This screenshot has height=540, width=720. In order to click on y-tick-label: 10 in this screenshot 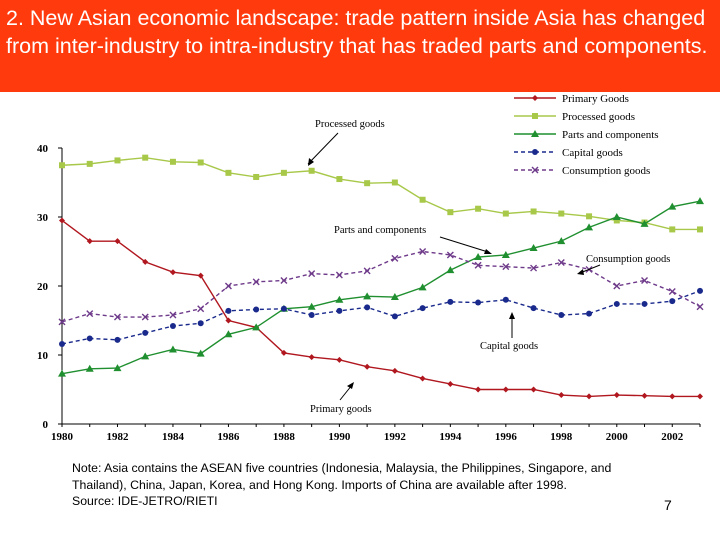, I will do `click(43, 356)`.